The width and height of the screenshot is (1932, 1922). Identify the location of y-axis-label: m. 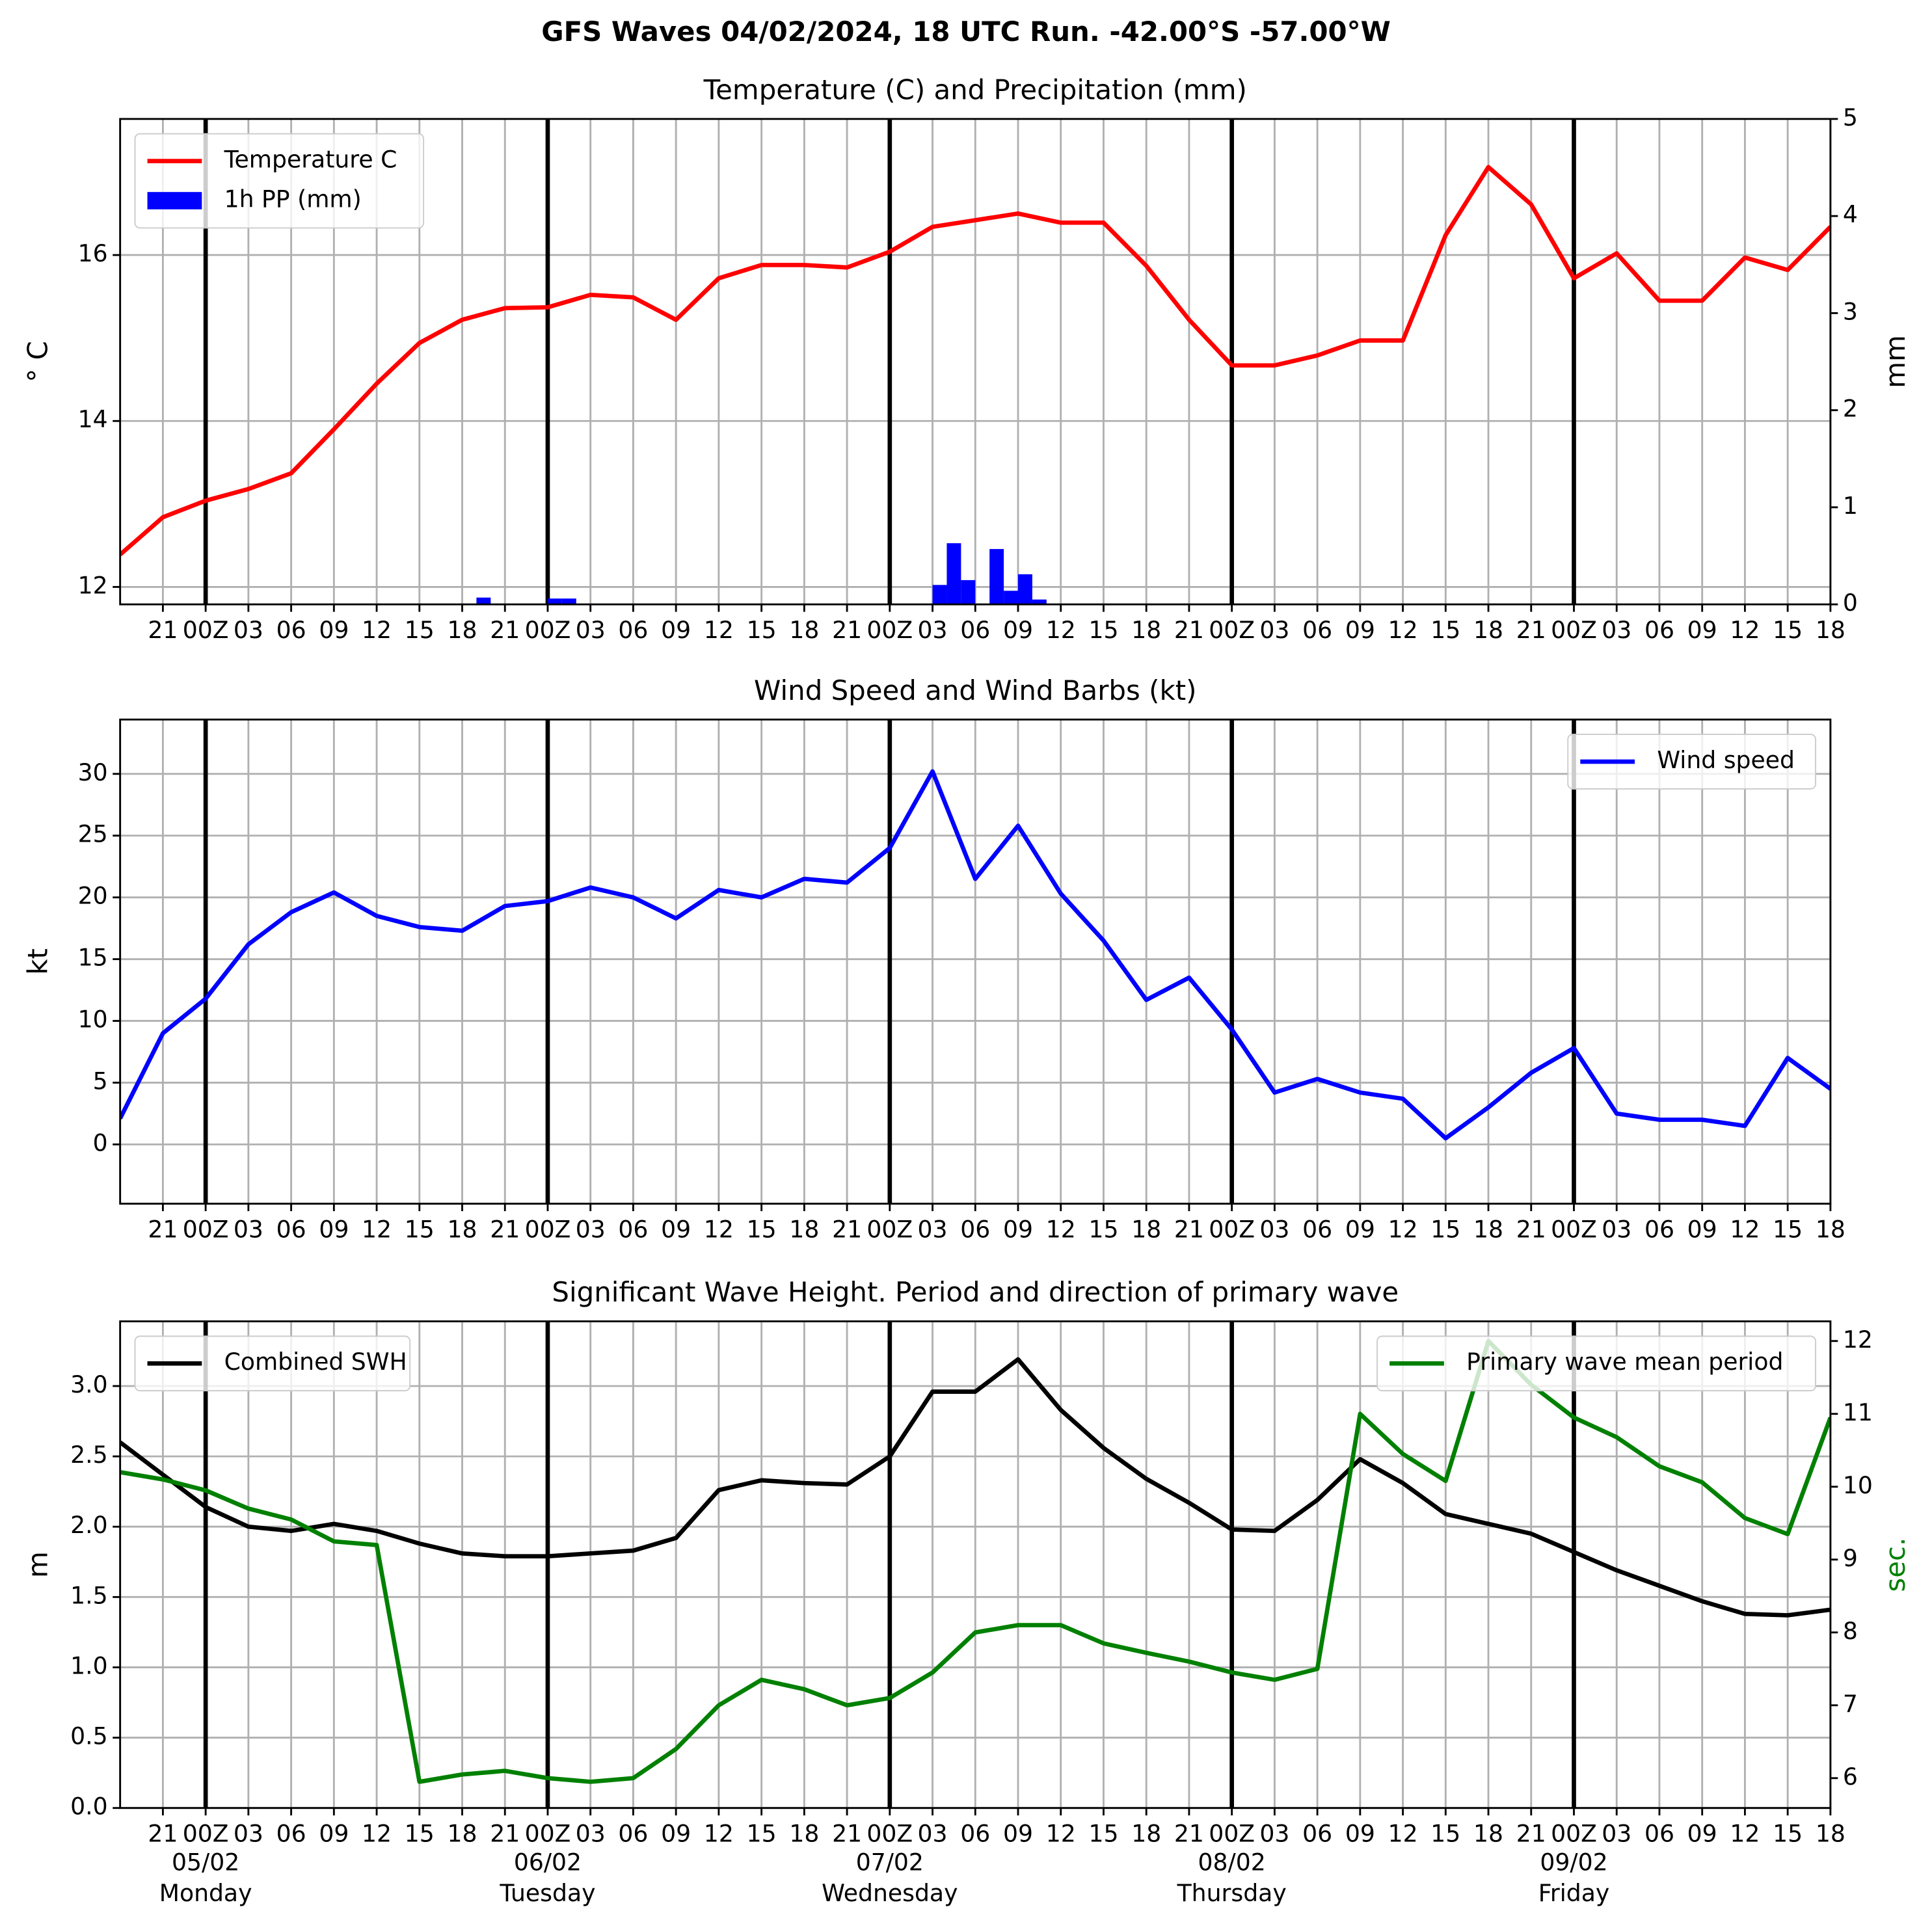
(37, 1564).